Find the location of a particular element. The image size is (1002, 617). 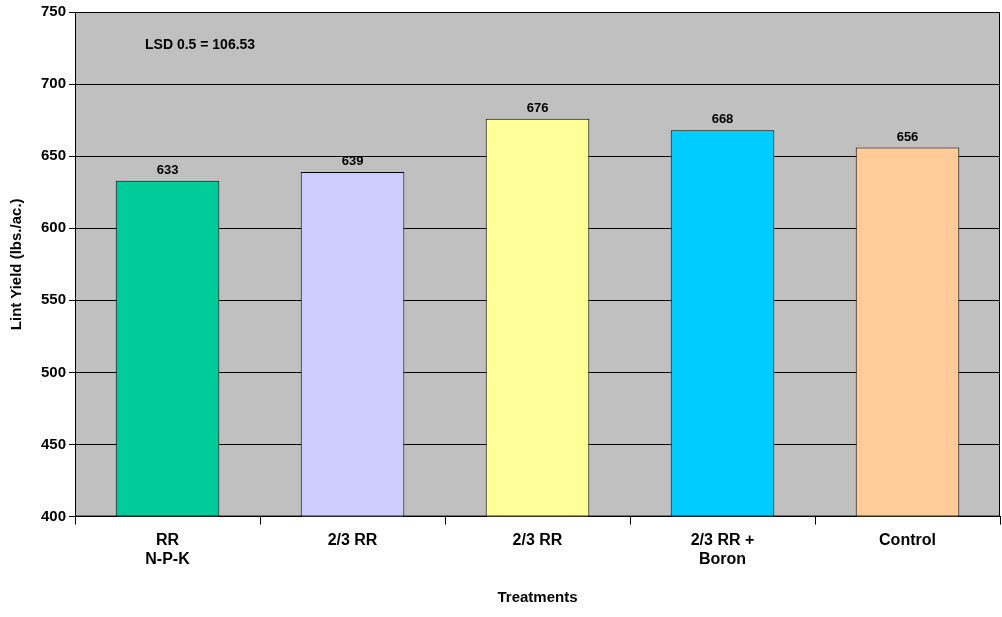

y-tick-label: 650 is located at coordinates (54, 155).